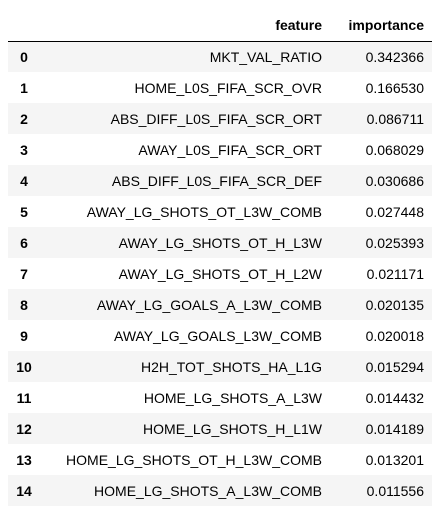 The width and height of the screenshot is (442, 520). I want to click on header-row: feature importance, so click(220, 26).